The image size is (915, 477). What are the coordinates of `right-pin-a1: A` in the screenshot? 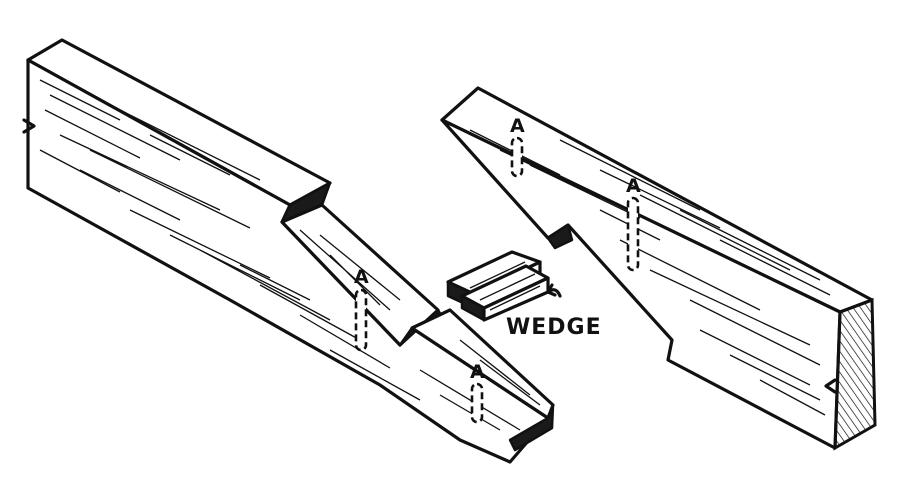 It's located at (517, 146).